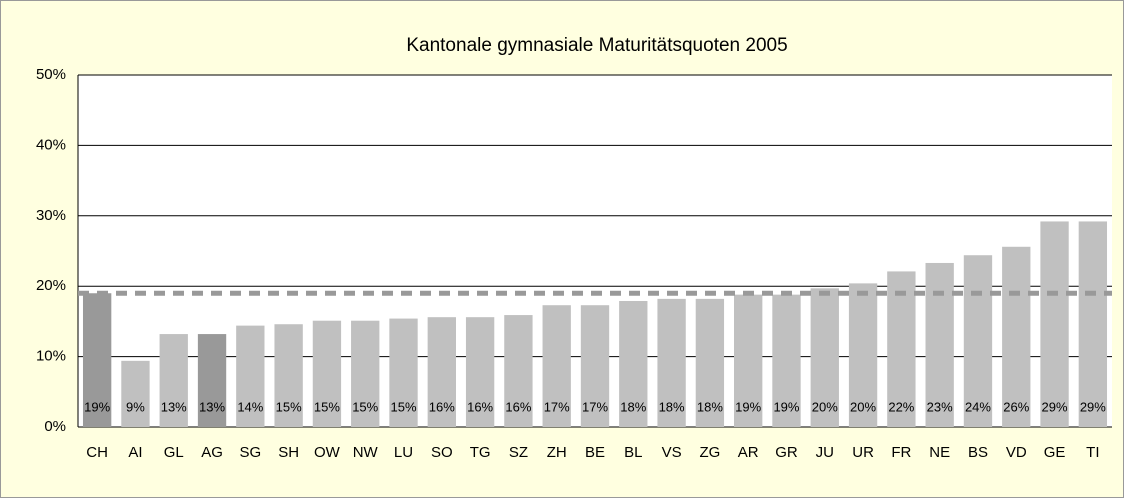  What do you see at coordinates (633, 452) in the screenshot?
I see `x-tick-label: BL` at bounding box center [633, 452].